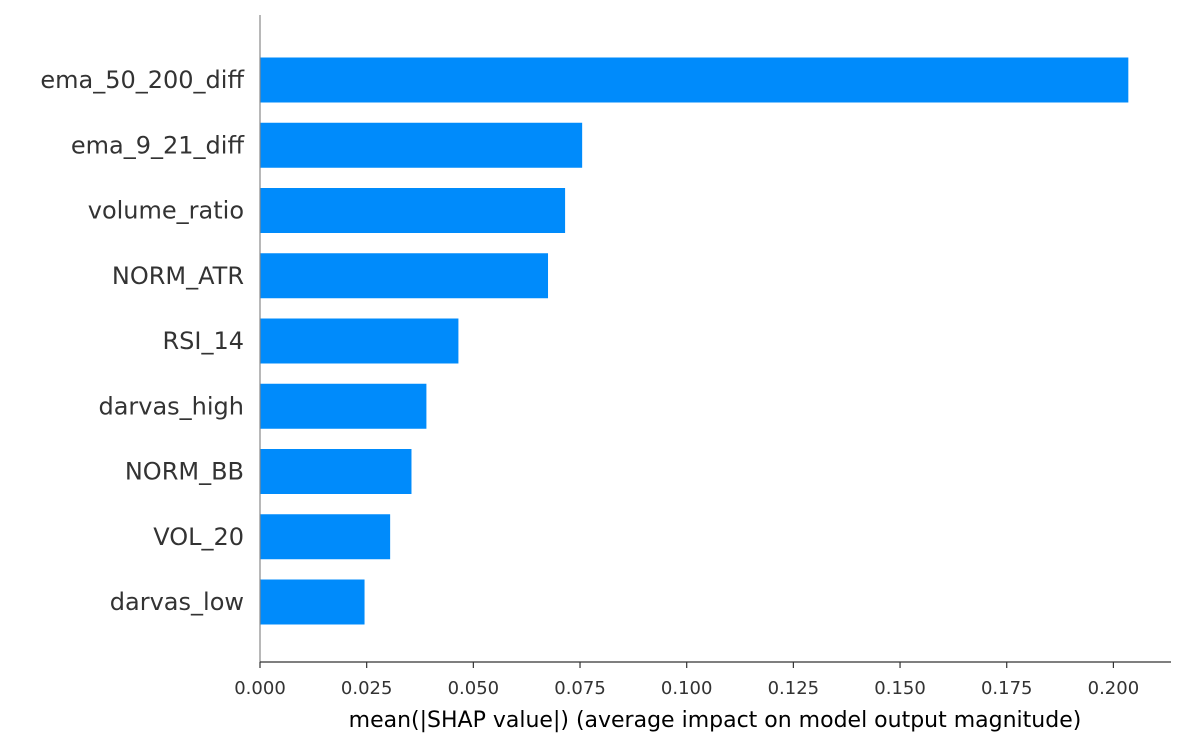 The image size is (1185, 750). What do you see at coordinates (580, 688) in the screenshot?
I see `x-tick-label: 0.075` at bounding box center [580, 688].